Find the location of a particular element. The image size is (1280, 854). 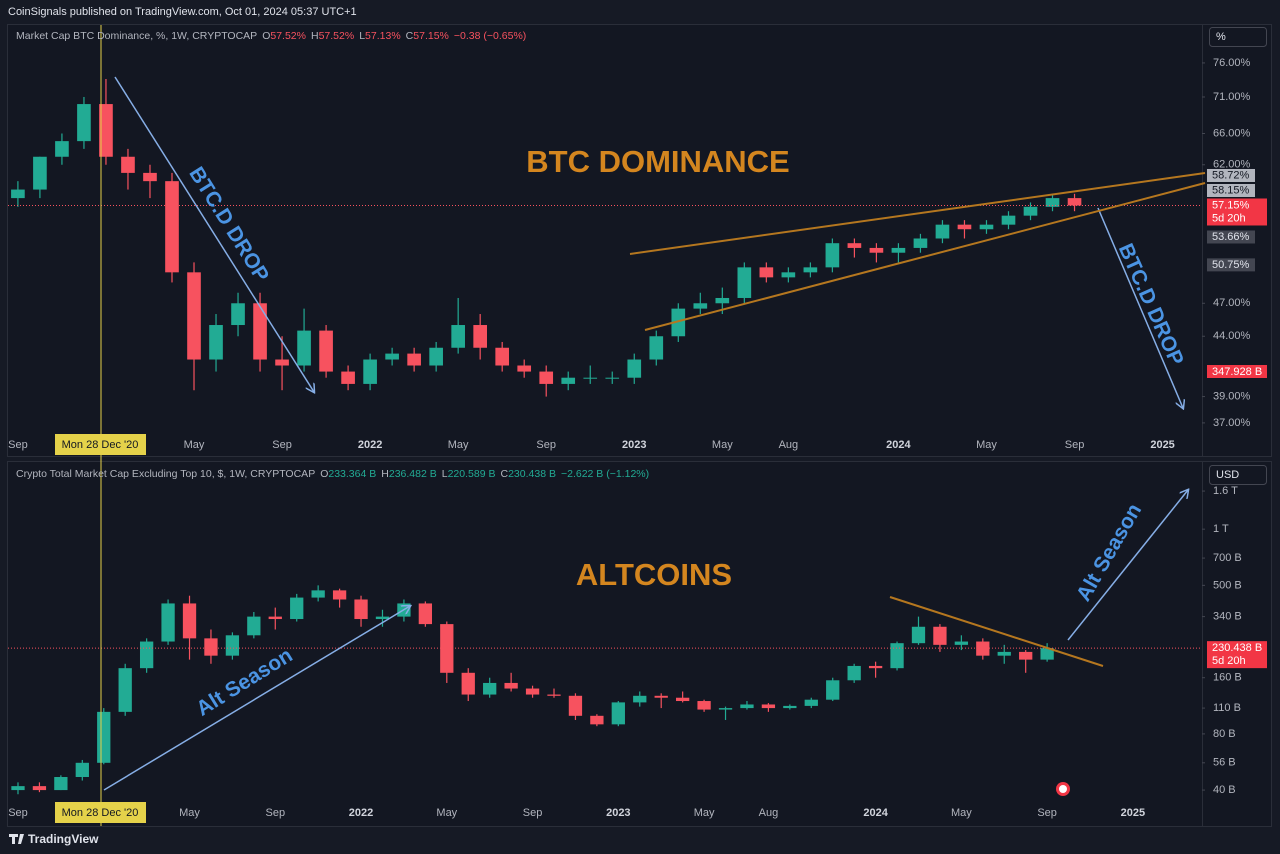

legend-change: −0.38 (−0.65%) is located at coordinates (490, 36).